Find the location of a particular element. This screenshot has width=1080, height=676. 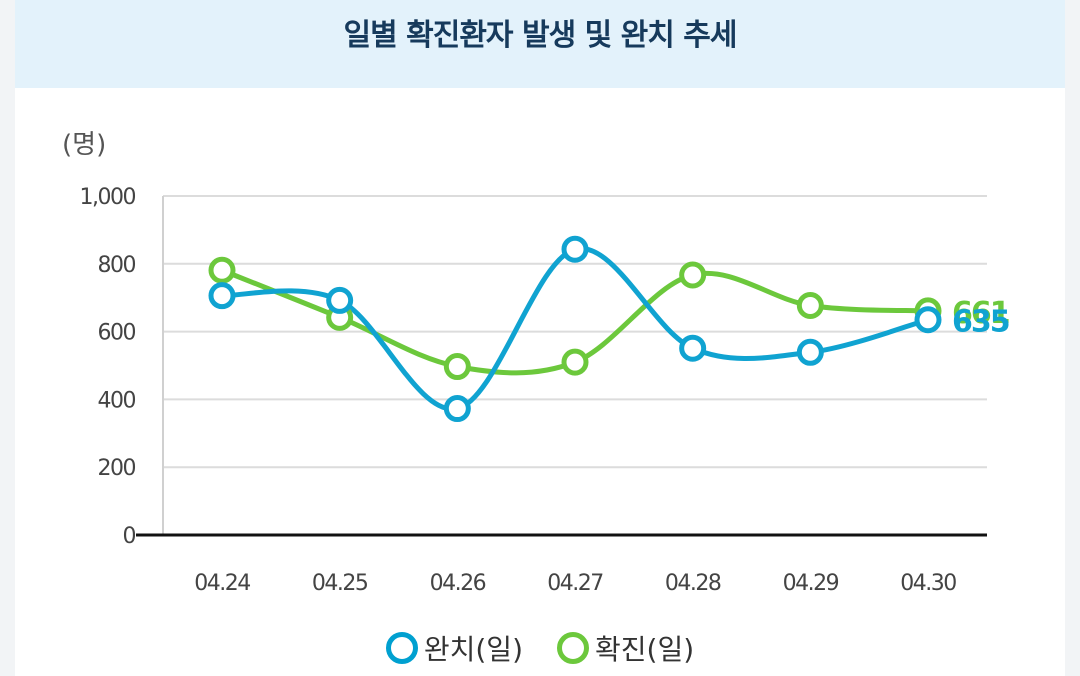

legend-item-recovered: 완치(일) is located at coordinates (454, 648).